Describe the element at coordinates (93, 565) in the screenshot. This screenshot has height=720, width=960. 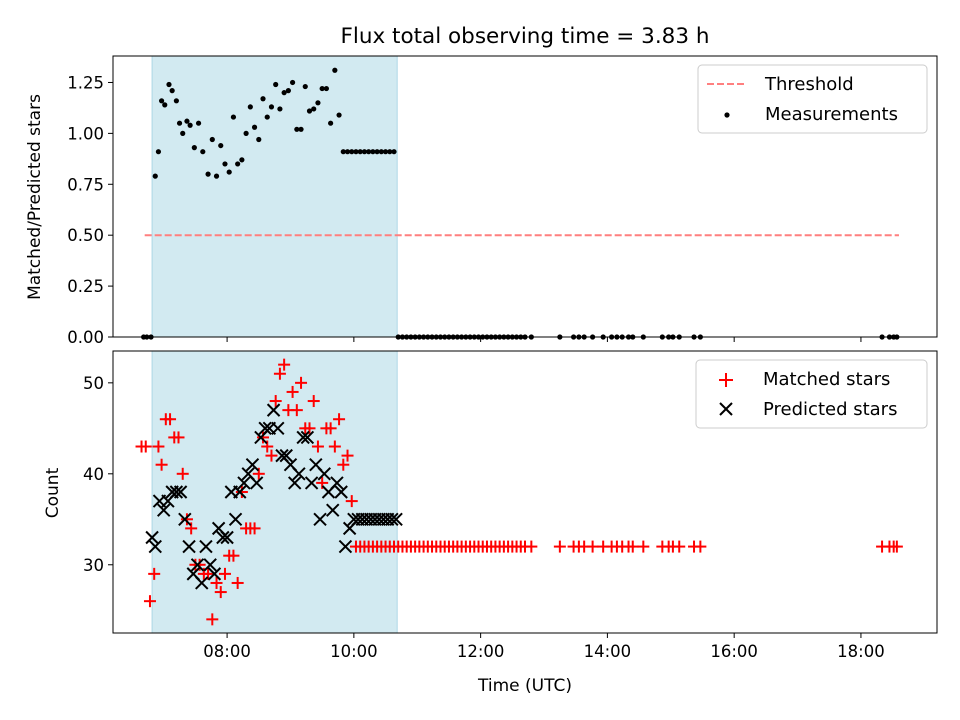
I see `y-tick-label: 30` at that location.